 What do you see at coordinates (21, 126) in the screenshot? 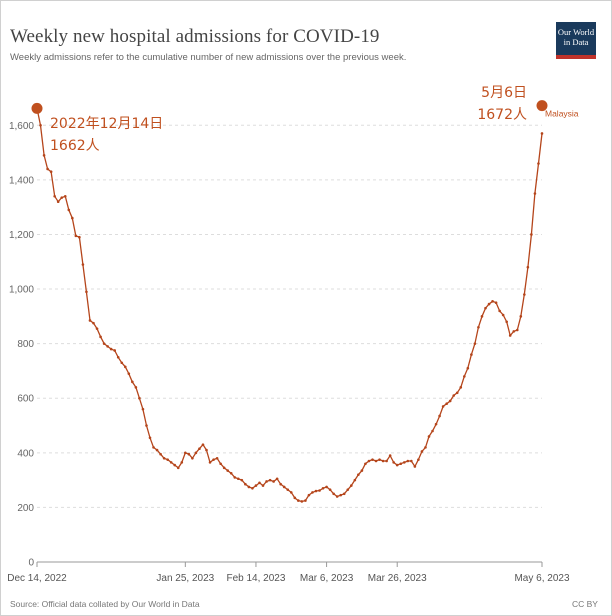
I see `y-tick-label: 1,600` at bounding box center [21, 126].